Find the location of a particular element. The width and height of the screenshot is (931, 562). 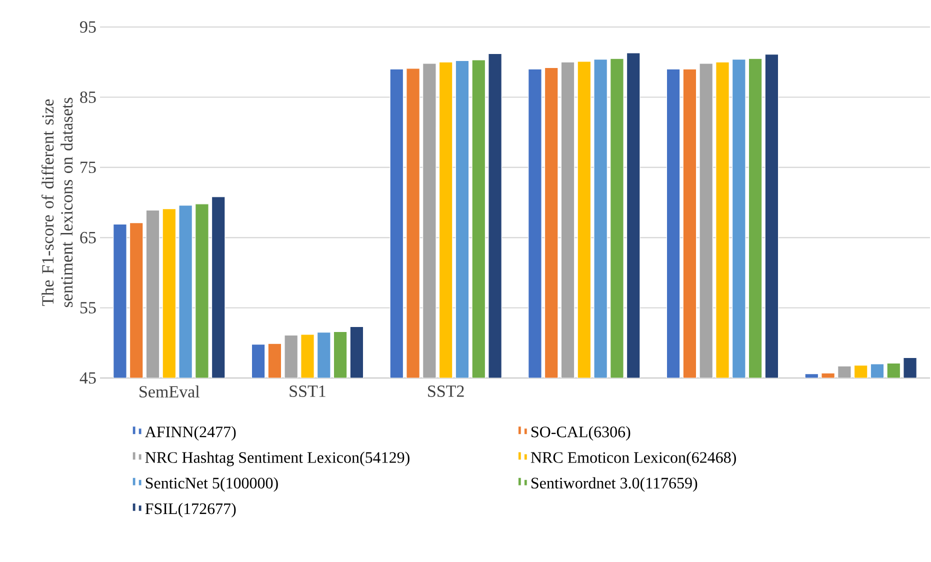

legend-label: Sentiwordnet 3.0(117659) is located at coordinates (615, 484).